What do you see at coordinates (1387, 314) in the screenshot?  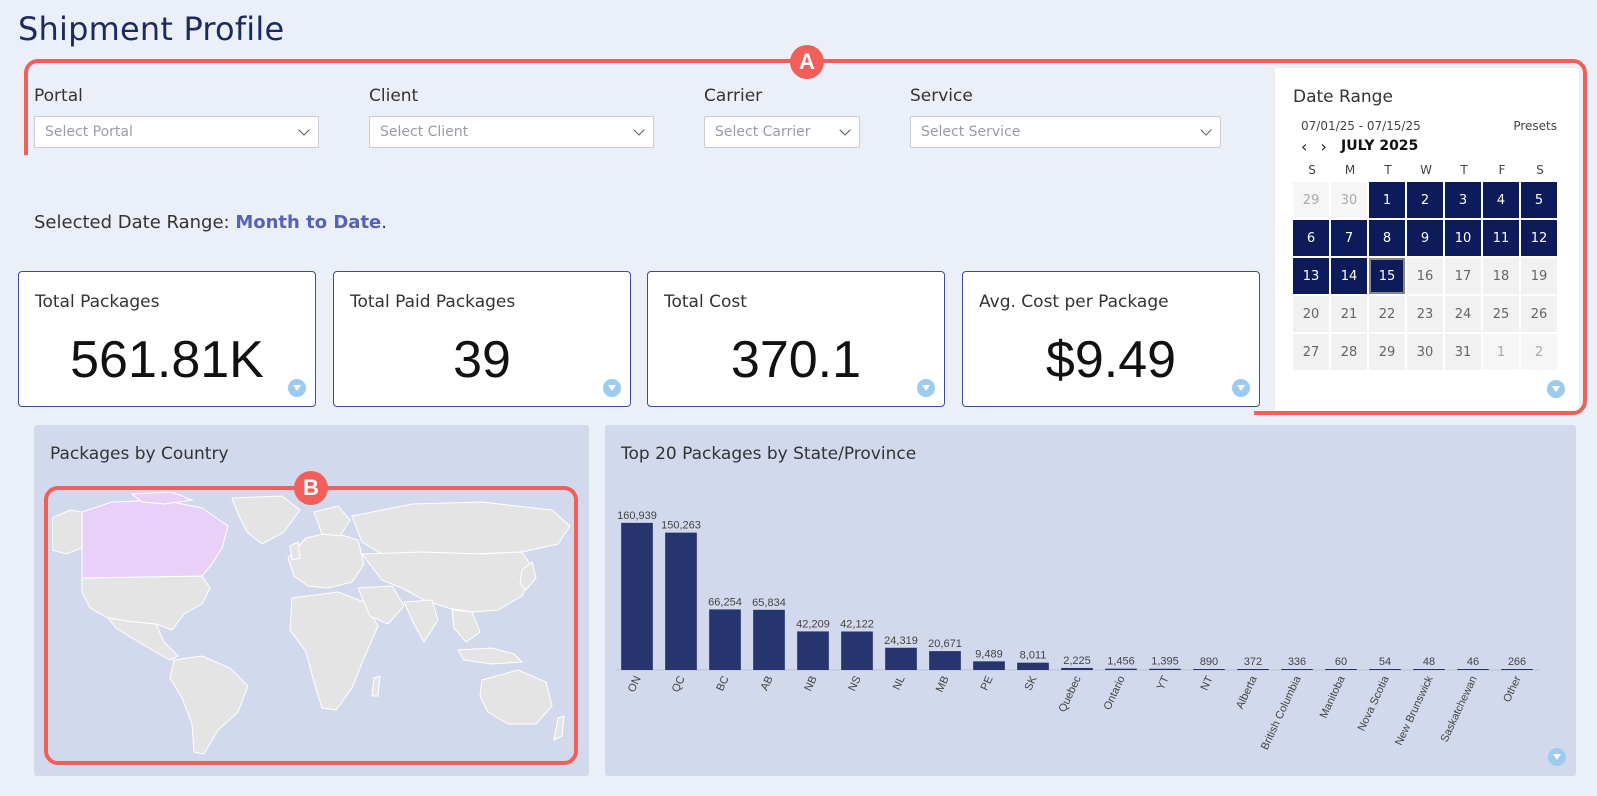 I see `calendar-day: 22` at bounding box center [1387, 314].